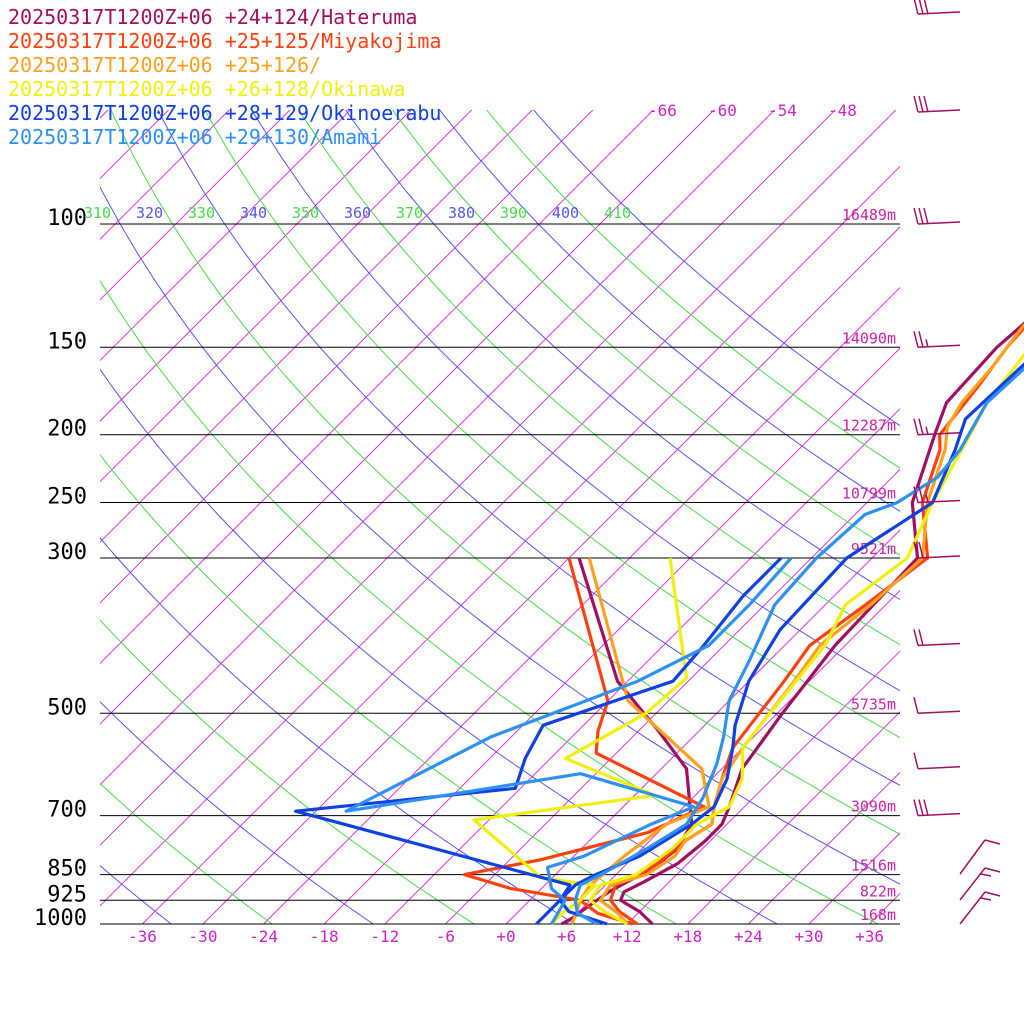 The width and height of the screenshot is (1024, 1024). I want to click on height-label: 5735m, so click(873, 704).